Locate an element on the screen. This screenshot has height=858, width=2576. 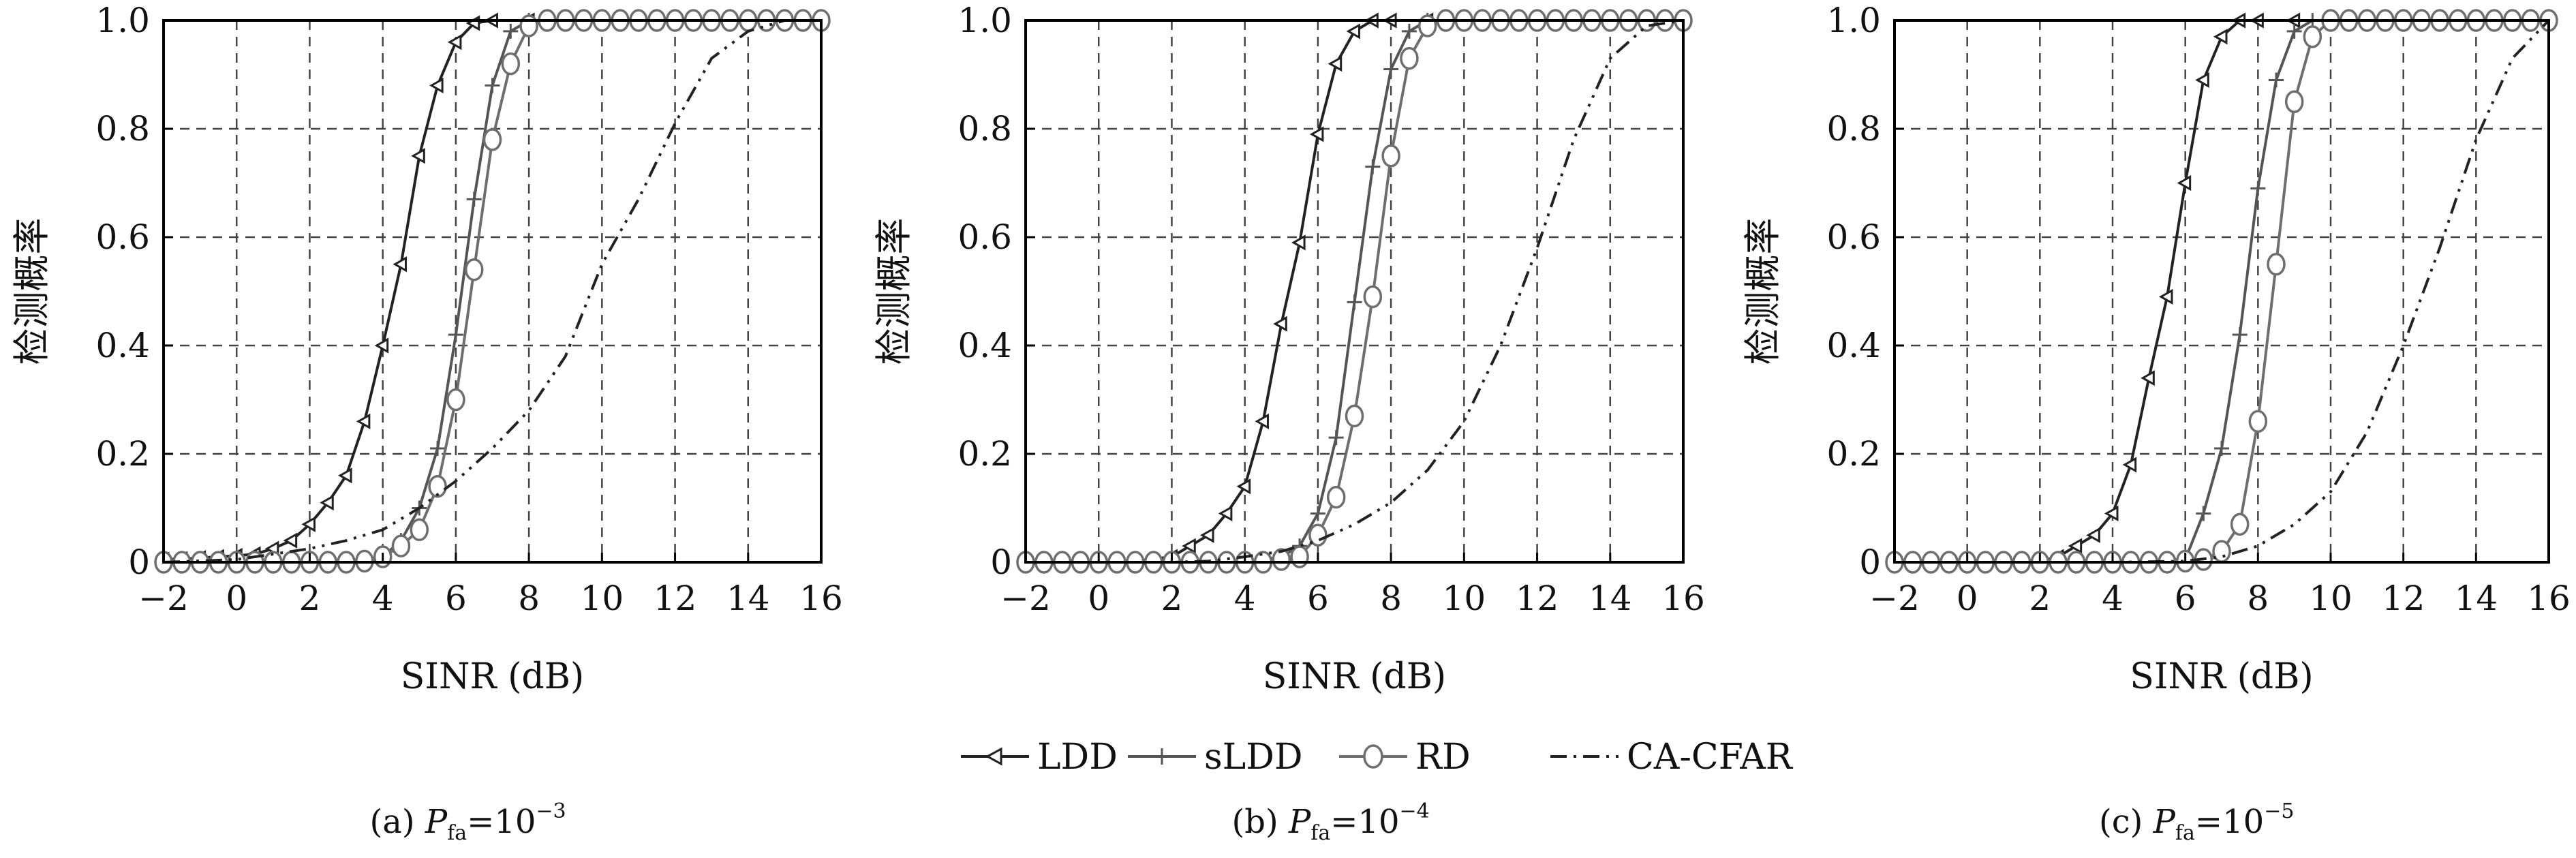
legend: LDD sLDD RD CA-CFAR is located at coordinates (1377, 757).